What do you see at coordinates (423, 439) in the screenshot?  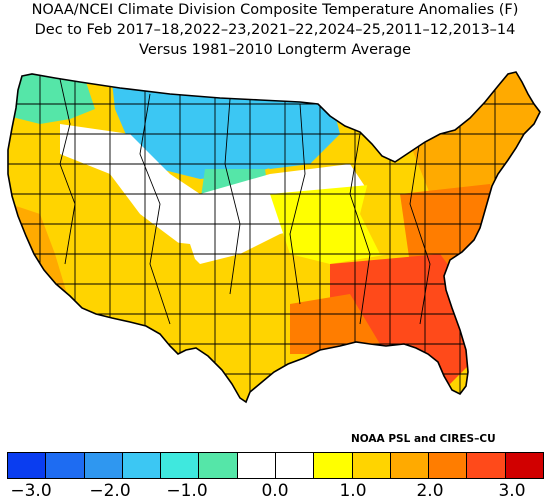 I see `credit-text: NOAA PSL and CIRES–CU` at bounding box center [423, 439].